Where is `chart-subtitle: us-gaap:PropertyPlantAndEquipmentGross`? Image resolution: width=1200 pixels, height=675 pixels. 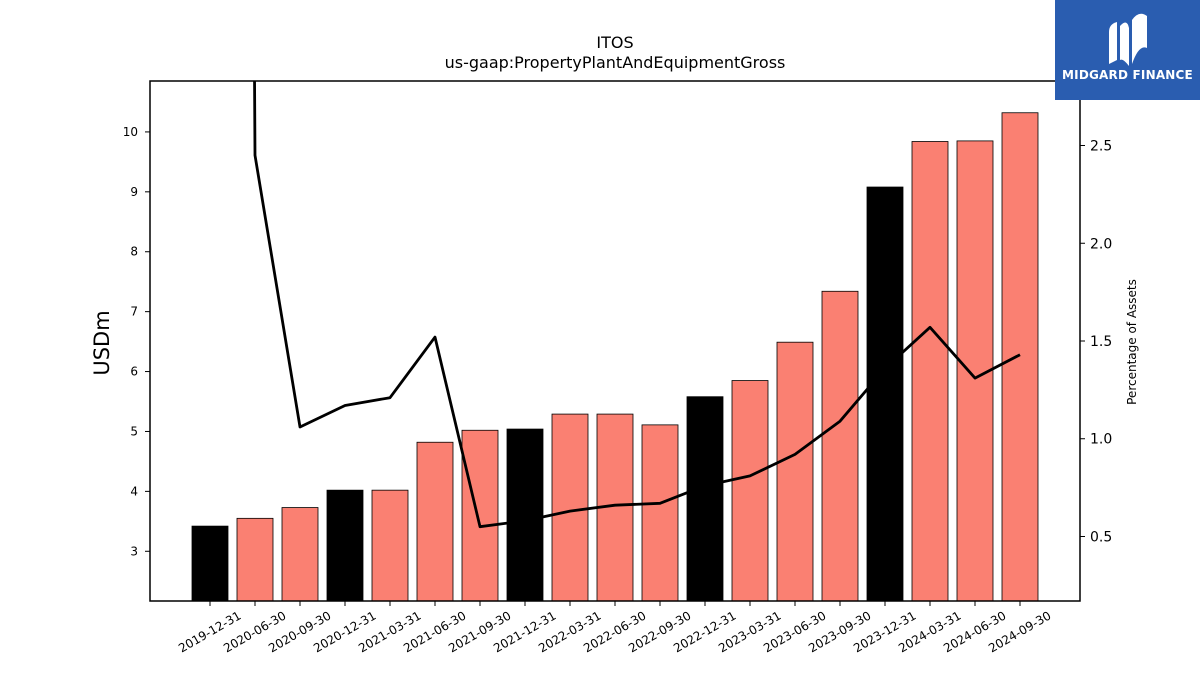 chart-subtitle: us-gaap:PropertyPlantAndEquipmentGross is located at coordinates (615, 62).